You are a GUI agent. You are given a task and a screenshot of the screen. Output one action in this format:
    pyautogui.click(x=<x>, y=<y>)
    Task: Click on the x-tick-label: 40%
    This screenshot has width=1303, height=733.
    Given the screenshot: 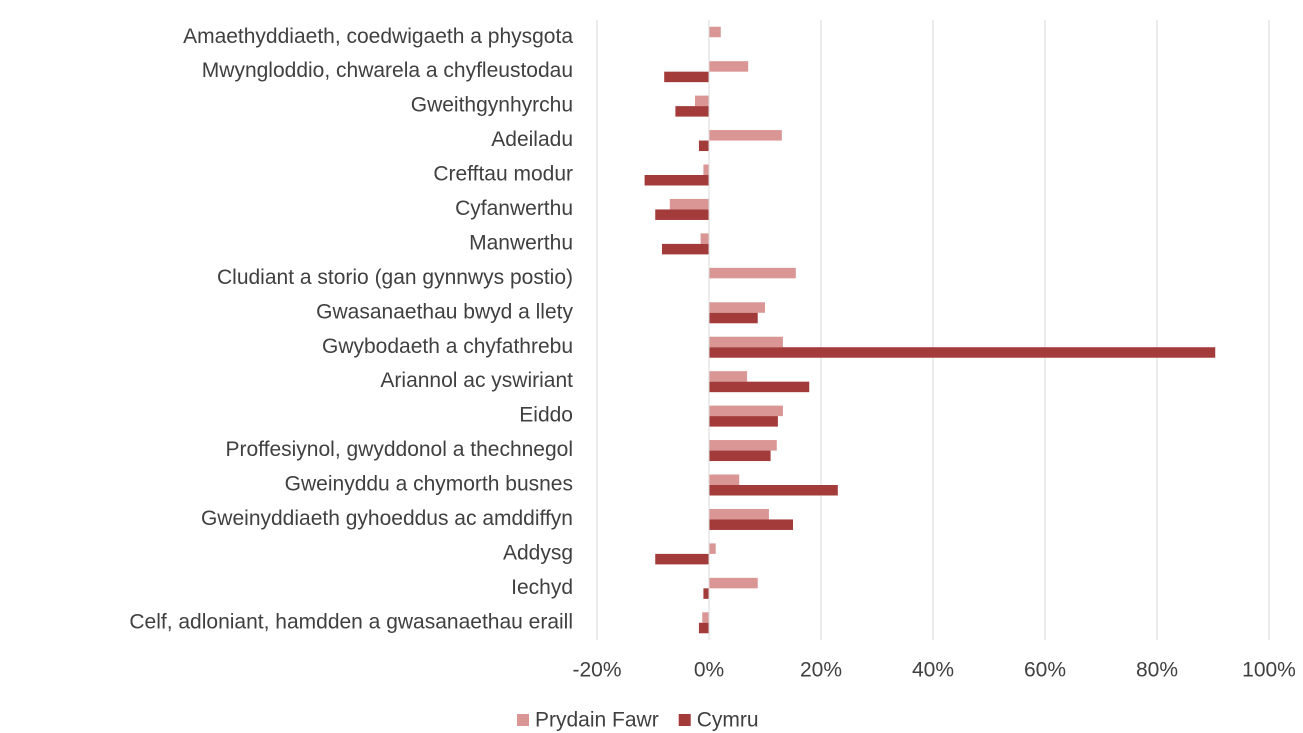 What is the action you would take?
    pyautogui.click(x=933, y=670)
    